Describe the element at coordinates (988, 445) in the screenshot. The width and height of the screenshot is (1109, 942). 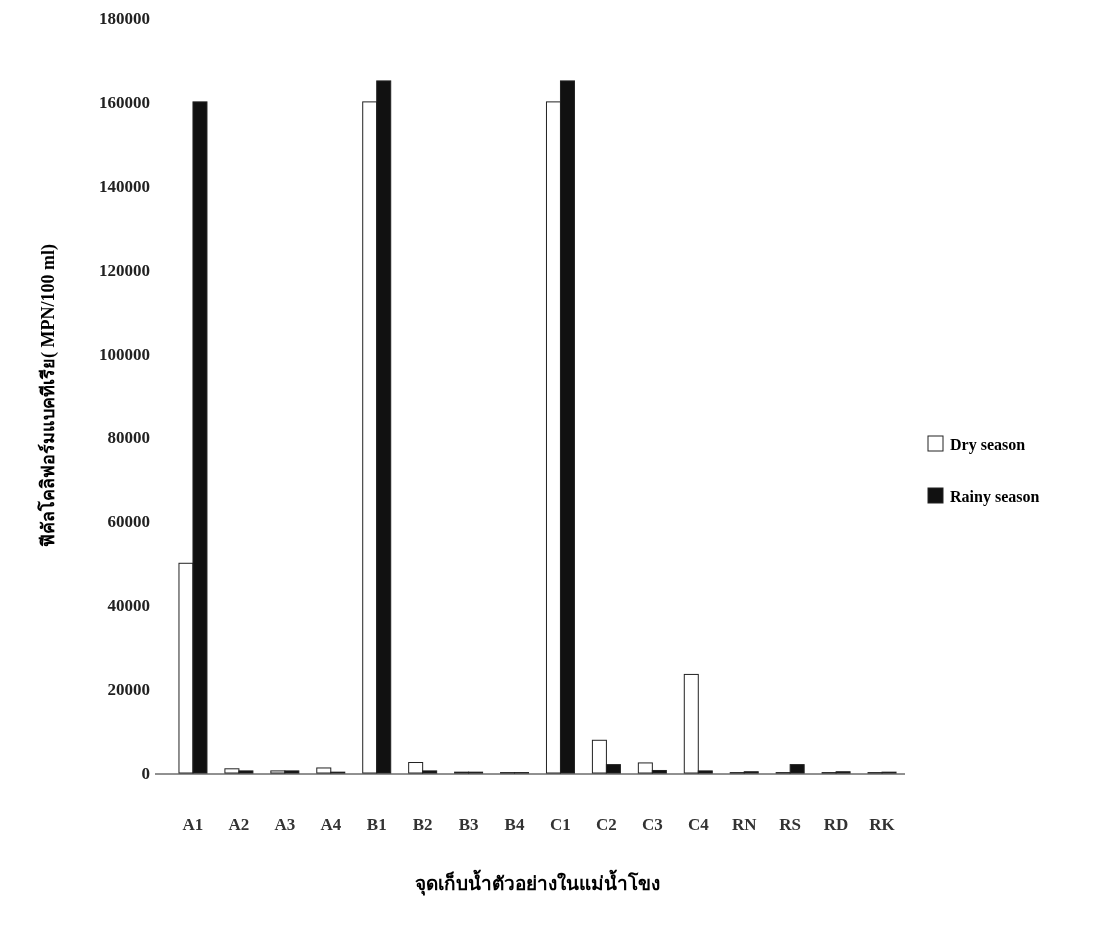
I see `legend-label: Dry season` at that location.